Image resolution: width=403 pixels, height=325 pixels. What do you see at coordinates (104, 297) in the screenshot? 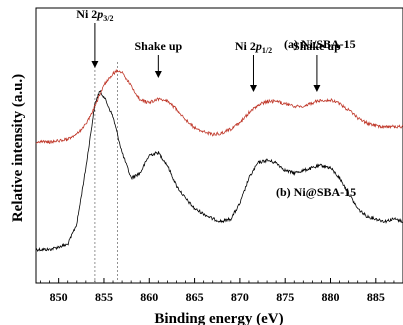
I see `x-tick-label: 855` at bounding box center [104, 297].